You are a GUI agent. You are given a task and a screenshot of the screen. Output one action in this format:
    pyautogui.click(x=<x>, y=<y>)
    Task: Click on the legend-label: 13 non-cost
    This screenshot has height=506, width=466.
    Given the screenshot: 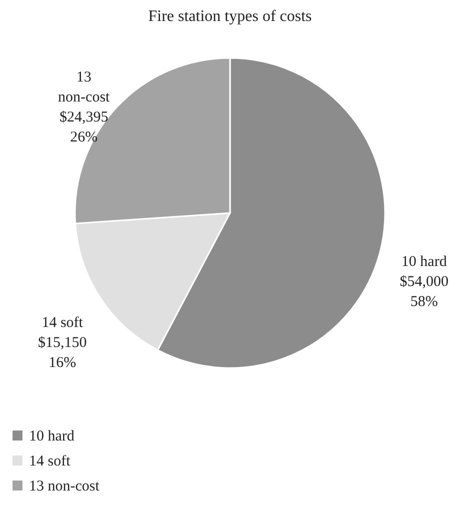 What is the action you would take?
    pyautogui.click(x=64, y=486)
    